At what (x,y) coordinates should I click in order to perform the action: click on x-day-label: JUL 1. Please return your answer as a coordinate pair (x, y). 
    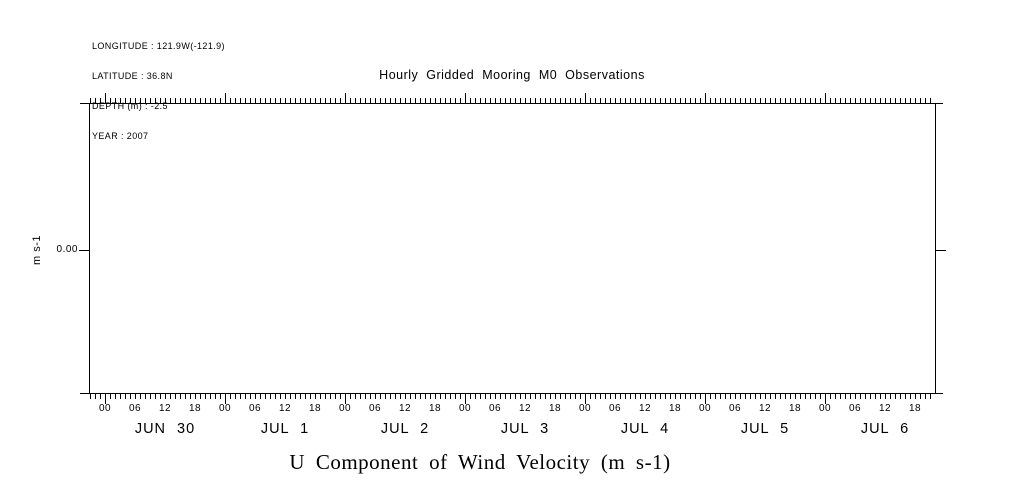
    Looking at the image, I should click on (285, 429).